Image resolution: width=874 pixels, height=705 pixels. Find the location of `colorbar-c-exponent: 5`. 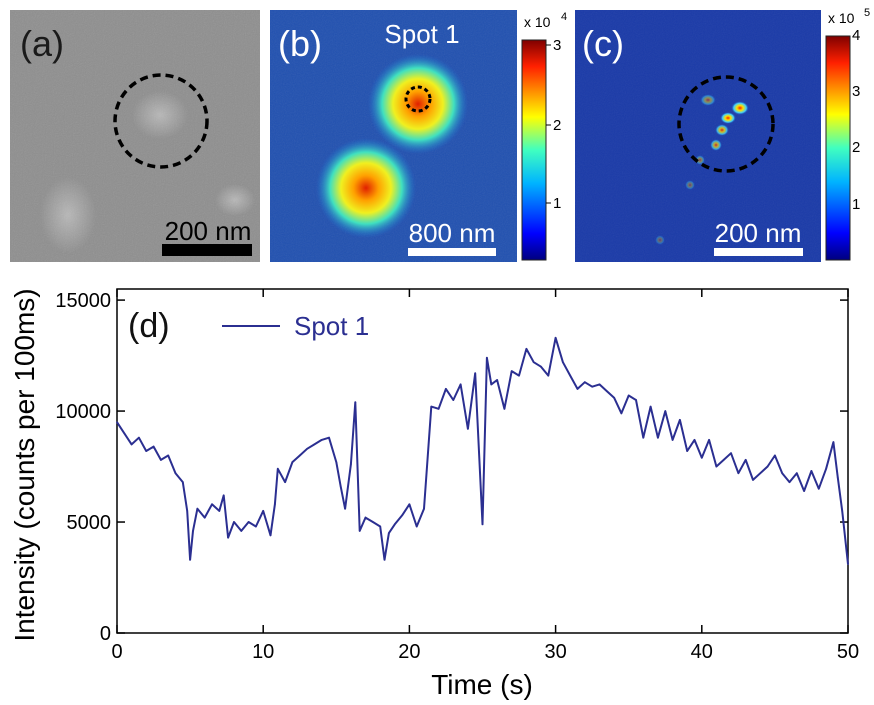

colorbar-c-exponent: 5 is located at coordinates (867, 13).